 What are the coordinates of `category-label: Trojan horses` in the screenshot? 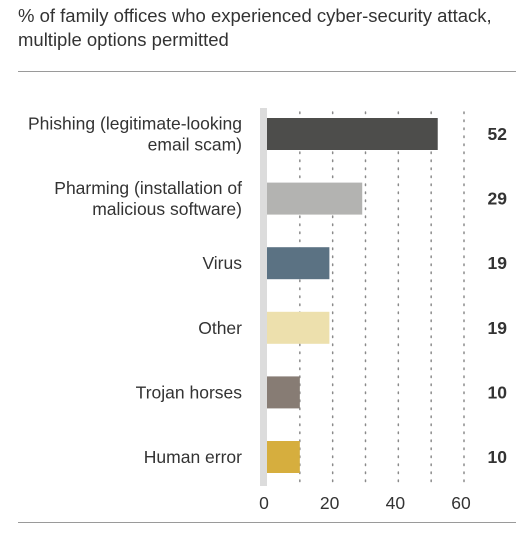 It's located at (189, 392).